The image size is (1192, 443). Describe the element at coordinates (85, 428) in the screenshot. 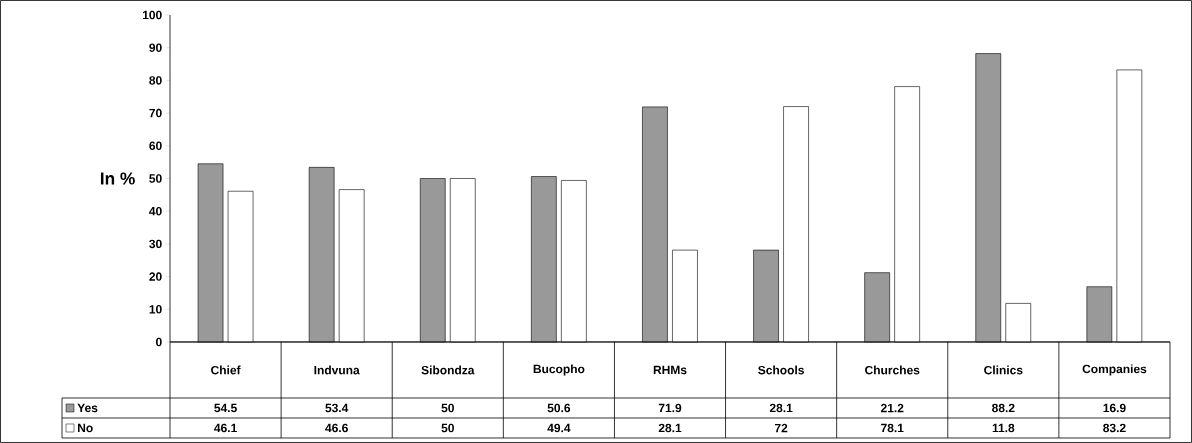

I see `legend-label: No` at that location.